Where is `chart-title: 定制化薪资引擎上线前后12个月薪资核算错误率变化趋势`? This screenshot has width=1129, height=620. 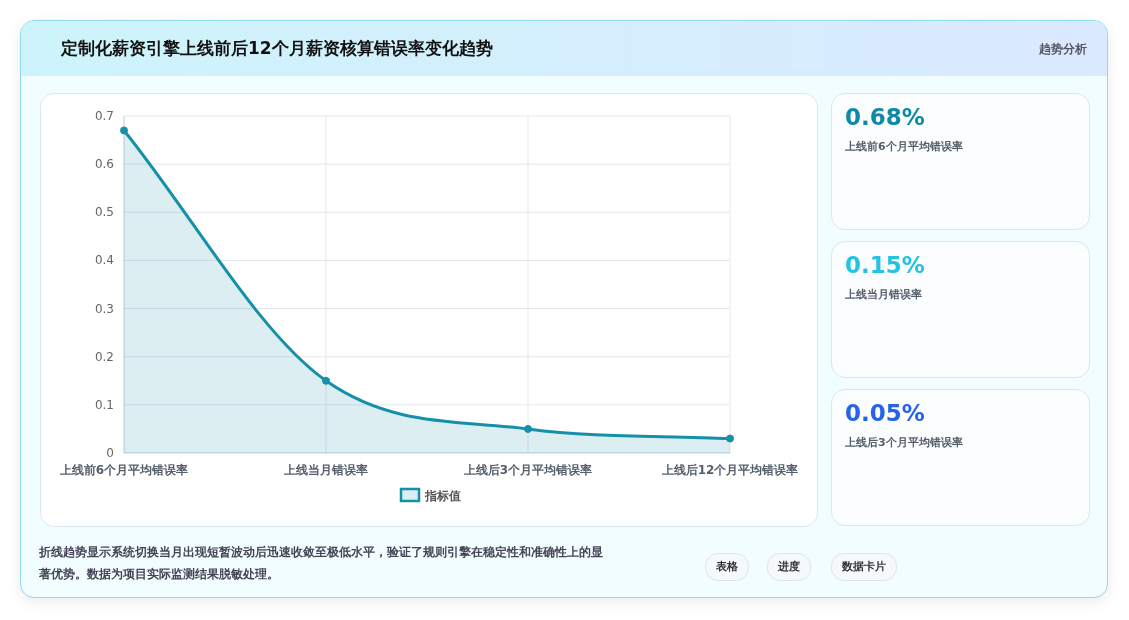
chart-title: 定制化薪资引擎上线前后12个月薪资核算错误率变化趋势 is located at coordinates (277, 48).